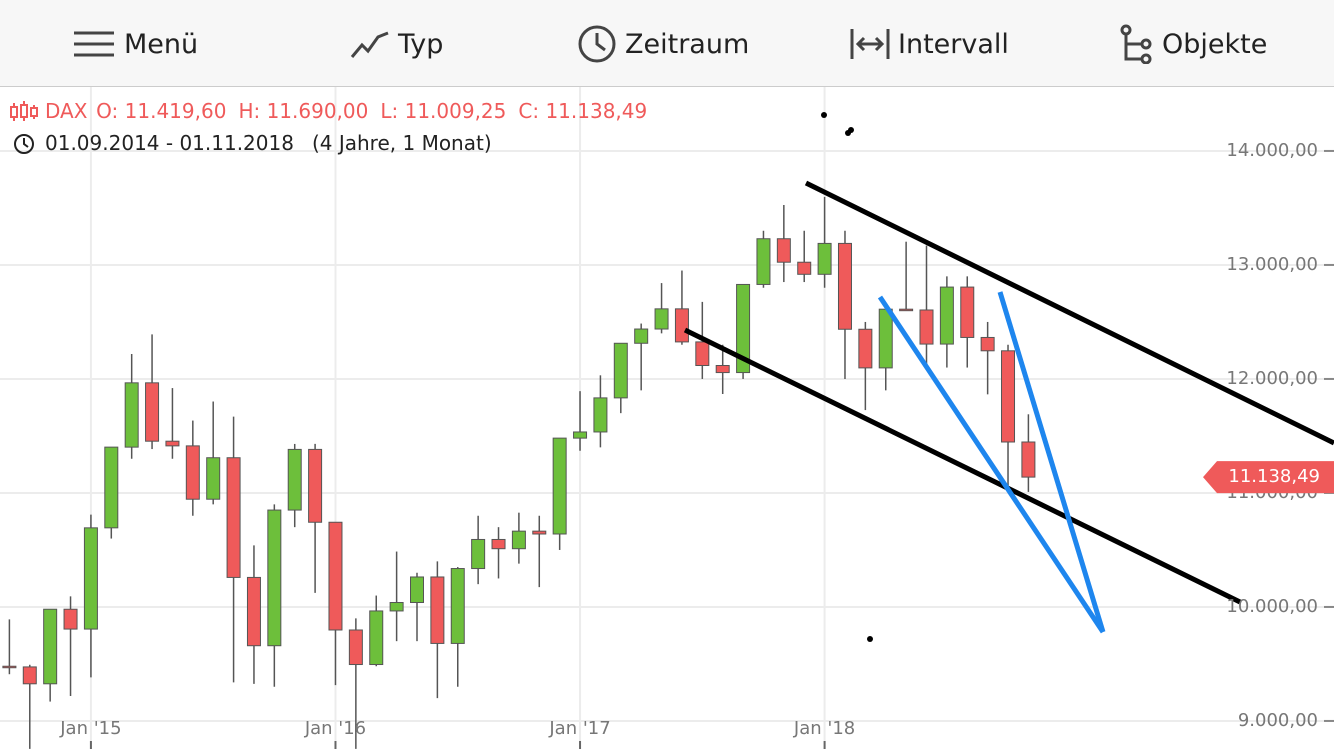  Describe the element at coordinates (1136, 44) in the screenshot. I see `objects-icon` at that location.